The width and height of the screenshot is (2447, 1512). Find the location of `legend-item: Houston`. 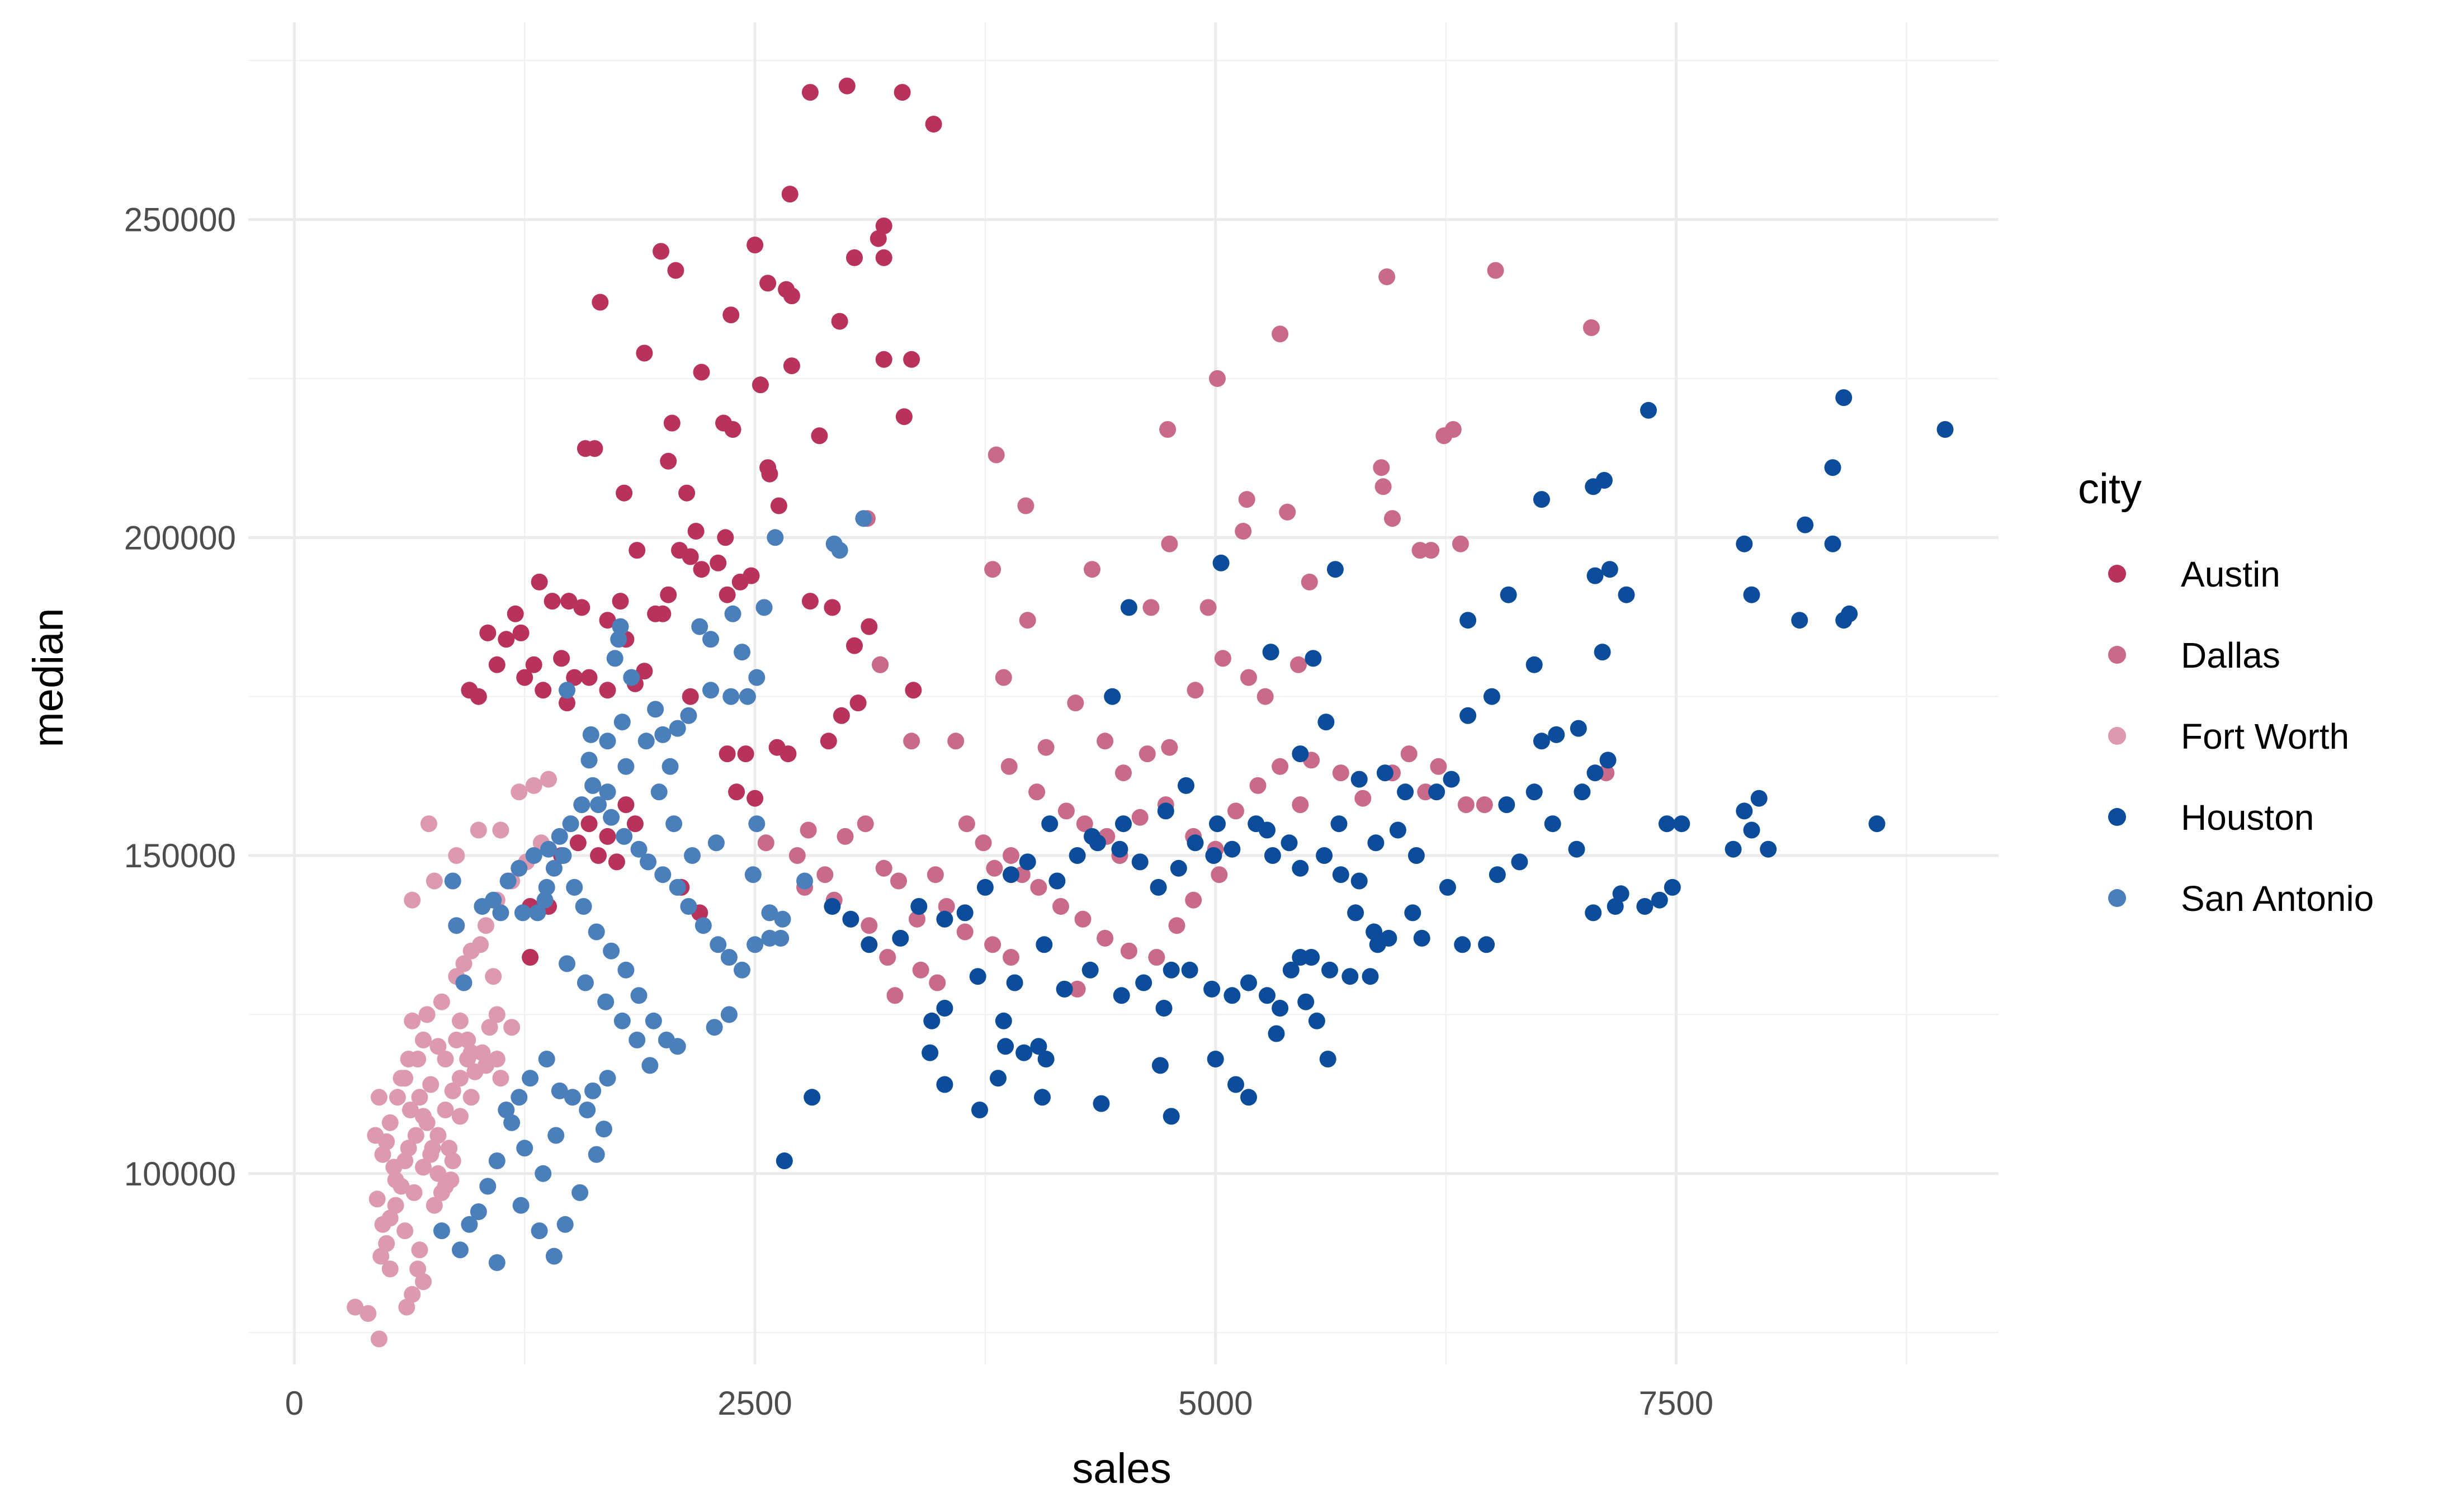

legend-item: Houston is located at coordinates (2211, 817).